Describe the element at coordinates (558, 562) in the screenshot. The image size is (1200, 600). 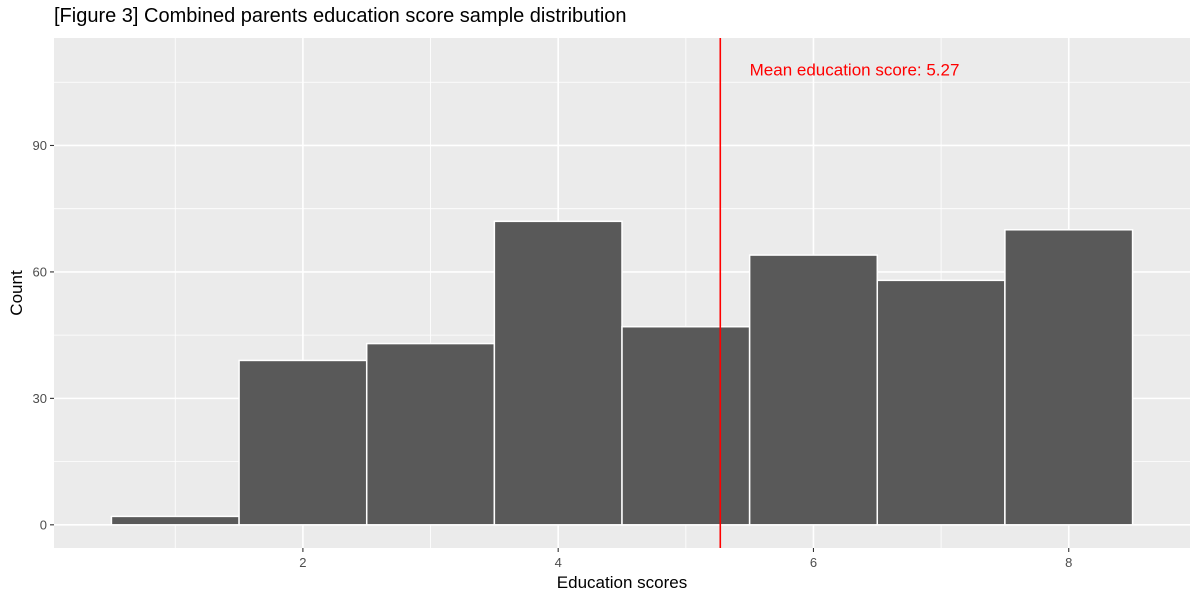
I see `x-tick-label: 4` at that location.